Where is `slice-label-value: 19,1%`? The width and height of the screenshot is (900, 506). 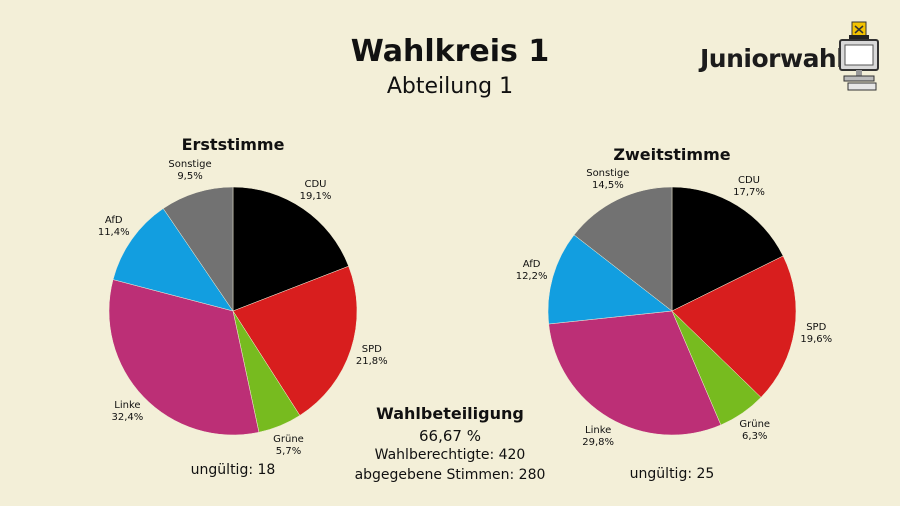
slice-label-value: 19,1% is located at coordinates (315, 196).